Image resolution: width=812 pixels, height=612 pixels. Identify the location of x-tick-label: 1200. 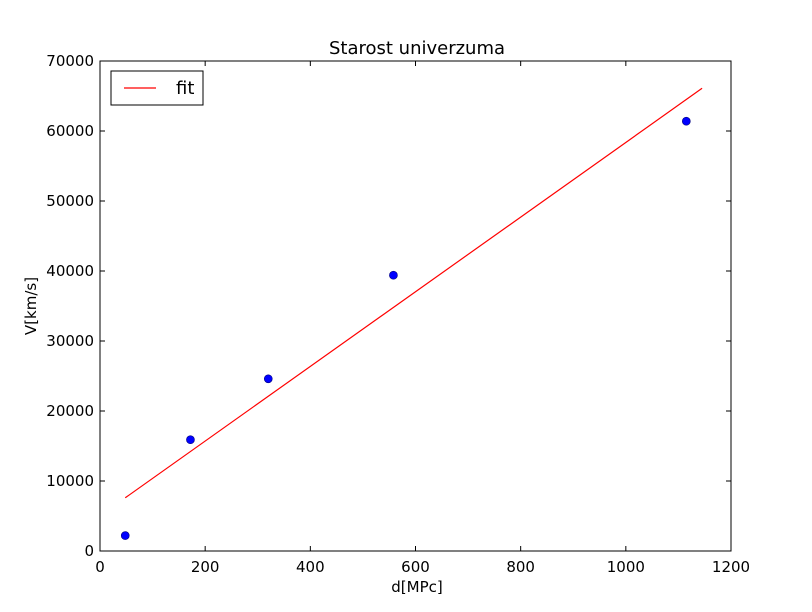
(731, 567).